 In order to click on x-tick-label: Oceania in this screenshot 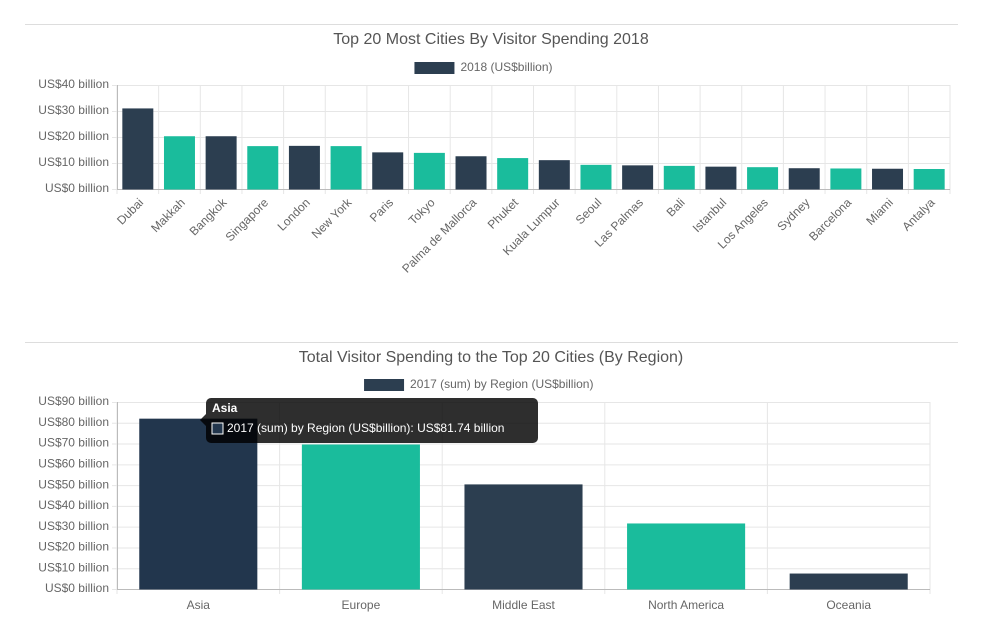, I will do `click(848, 605)`.